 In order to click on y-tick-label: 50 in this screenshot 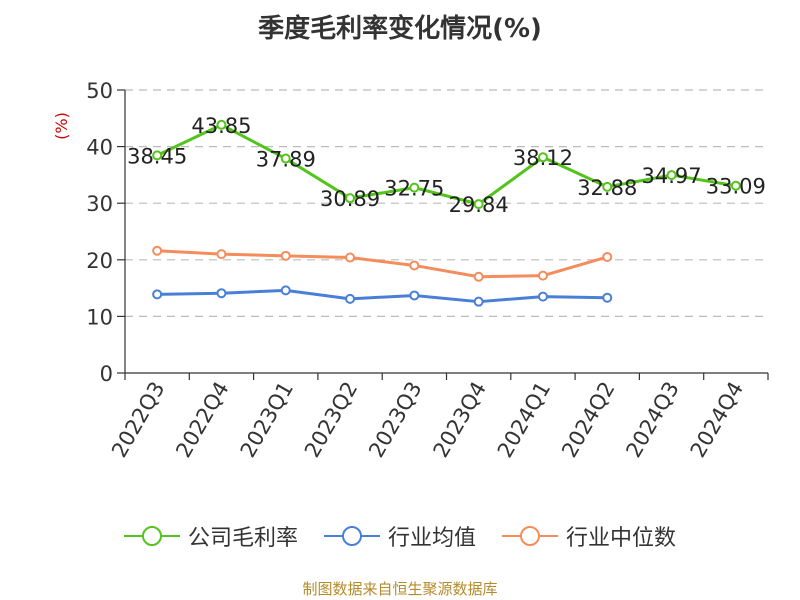, I will do `click(99, 91)`.